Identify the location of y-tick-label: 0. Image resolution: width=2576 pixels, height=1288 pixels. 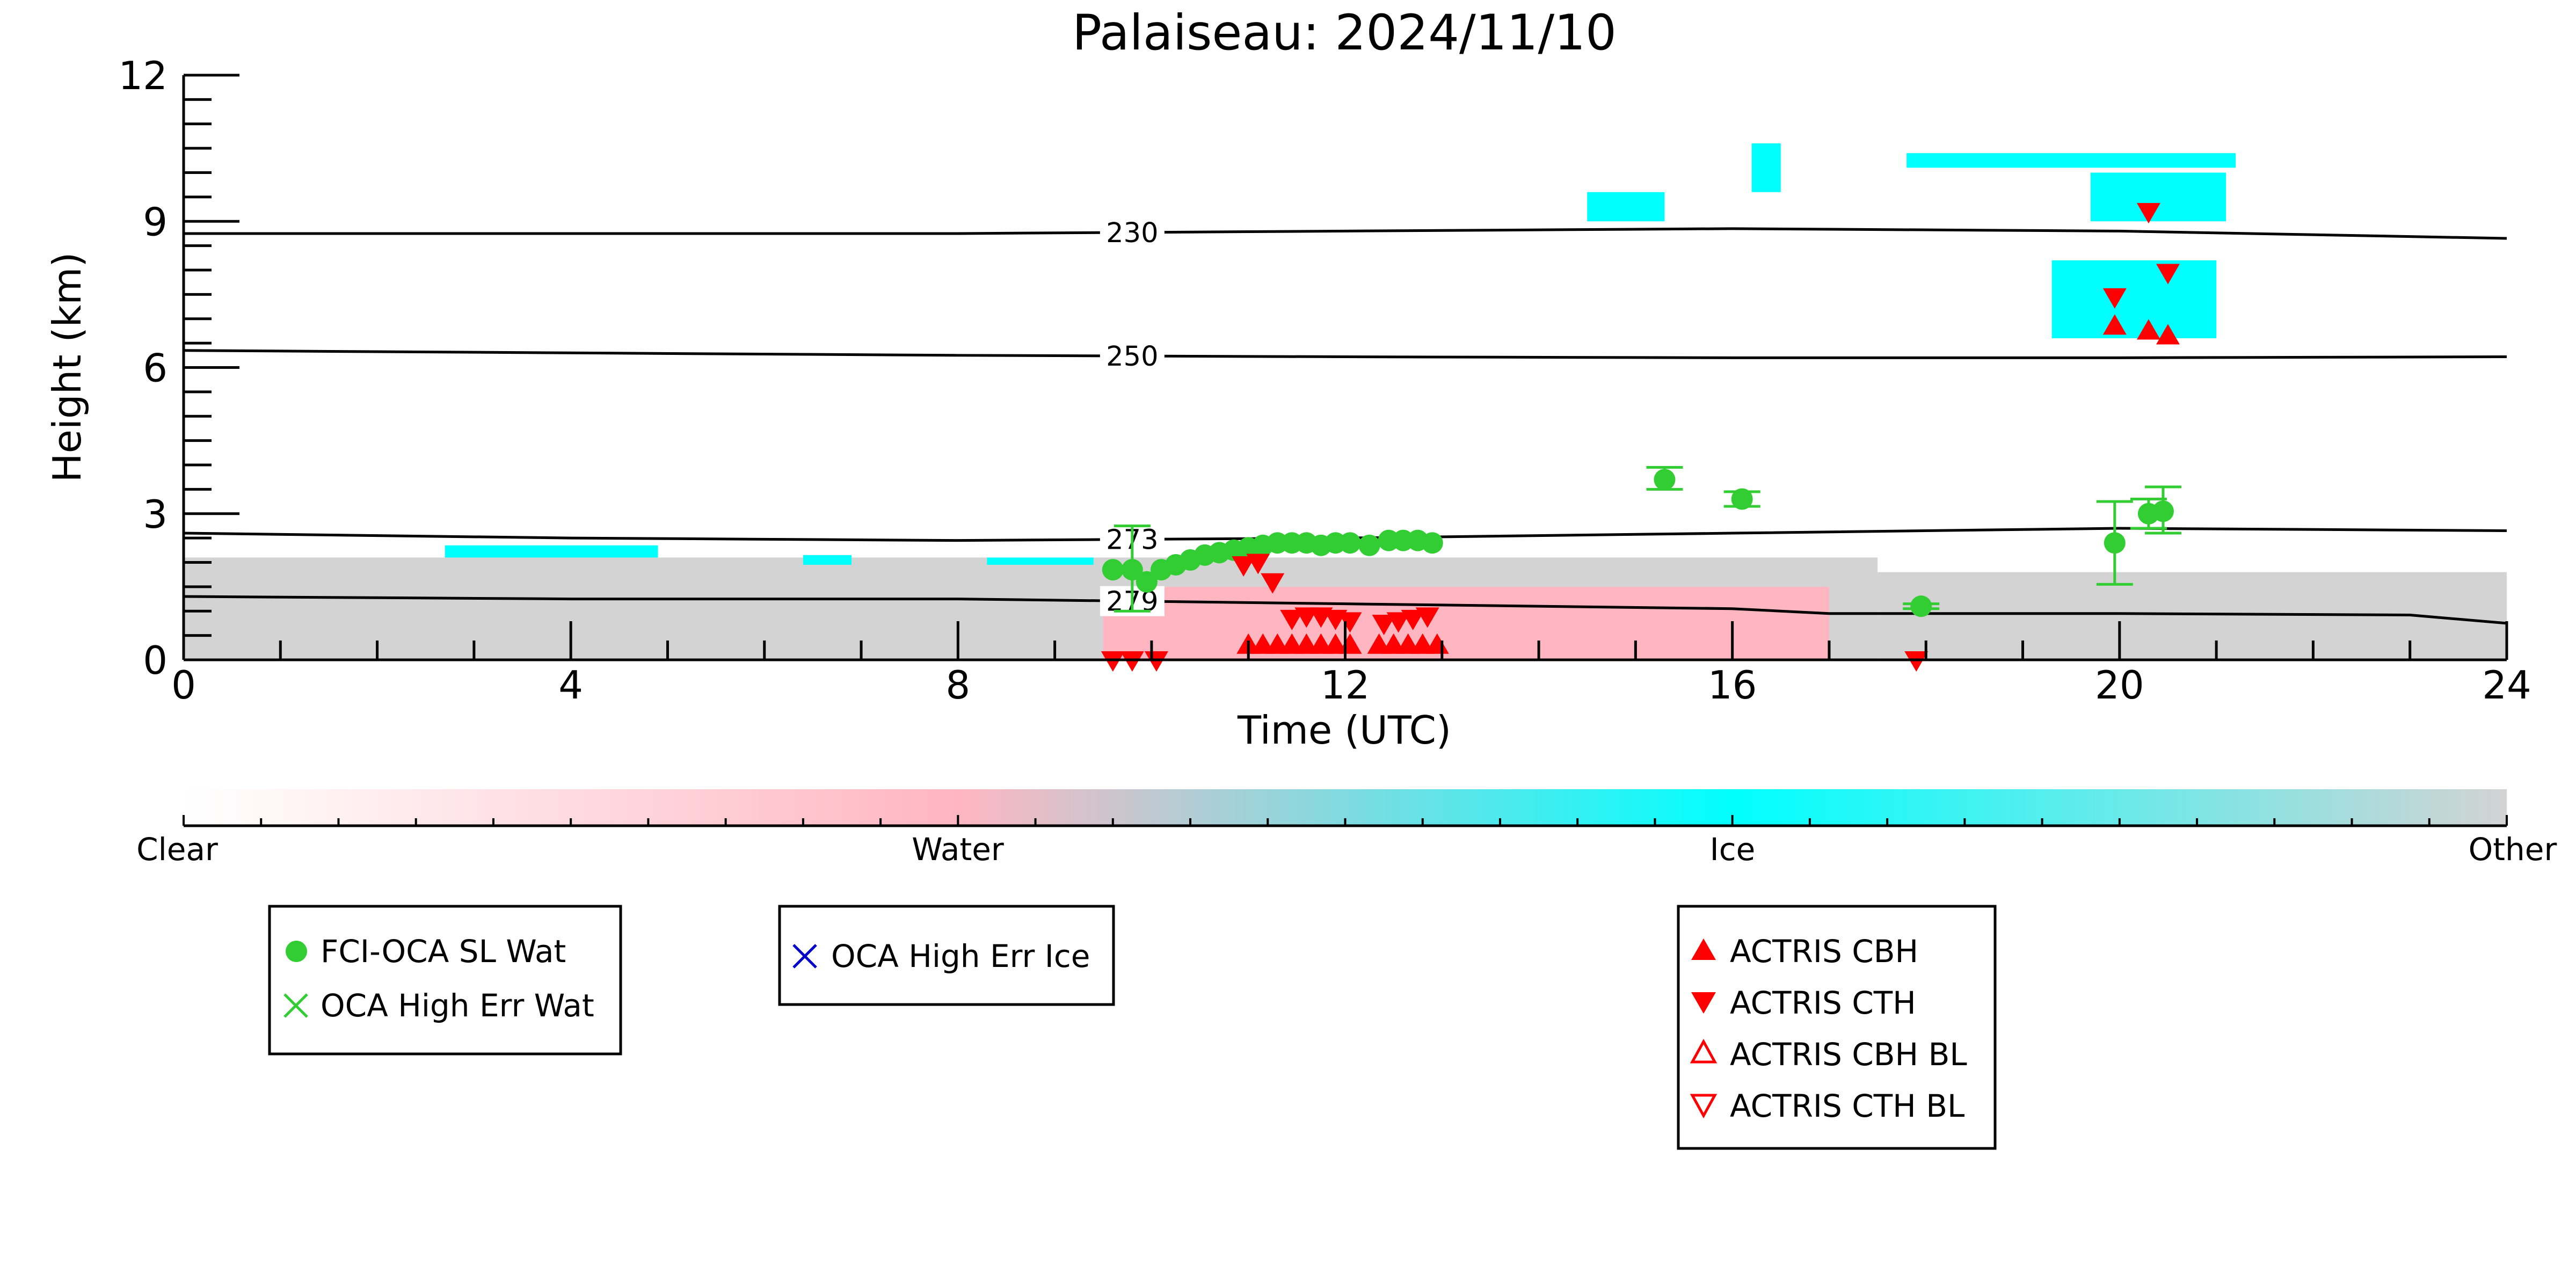
(155, 660).